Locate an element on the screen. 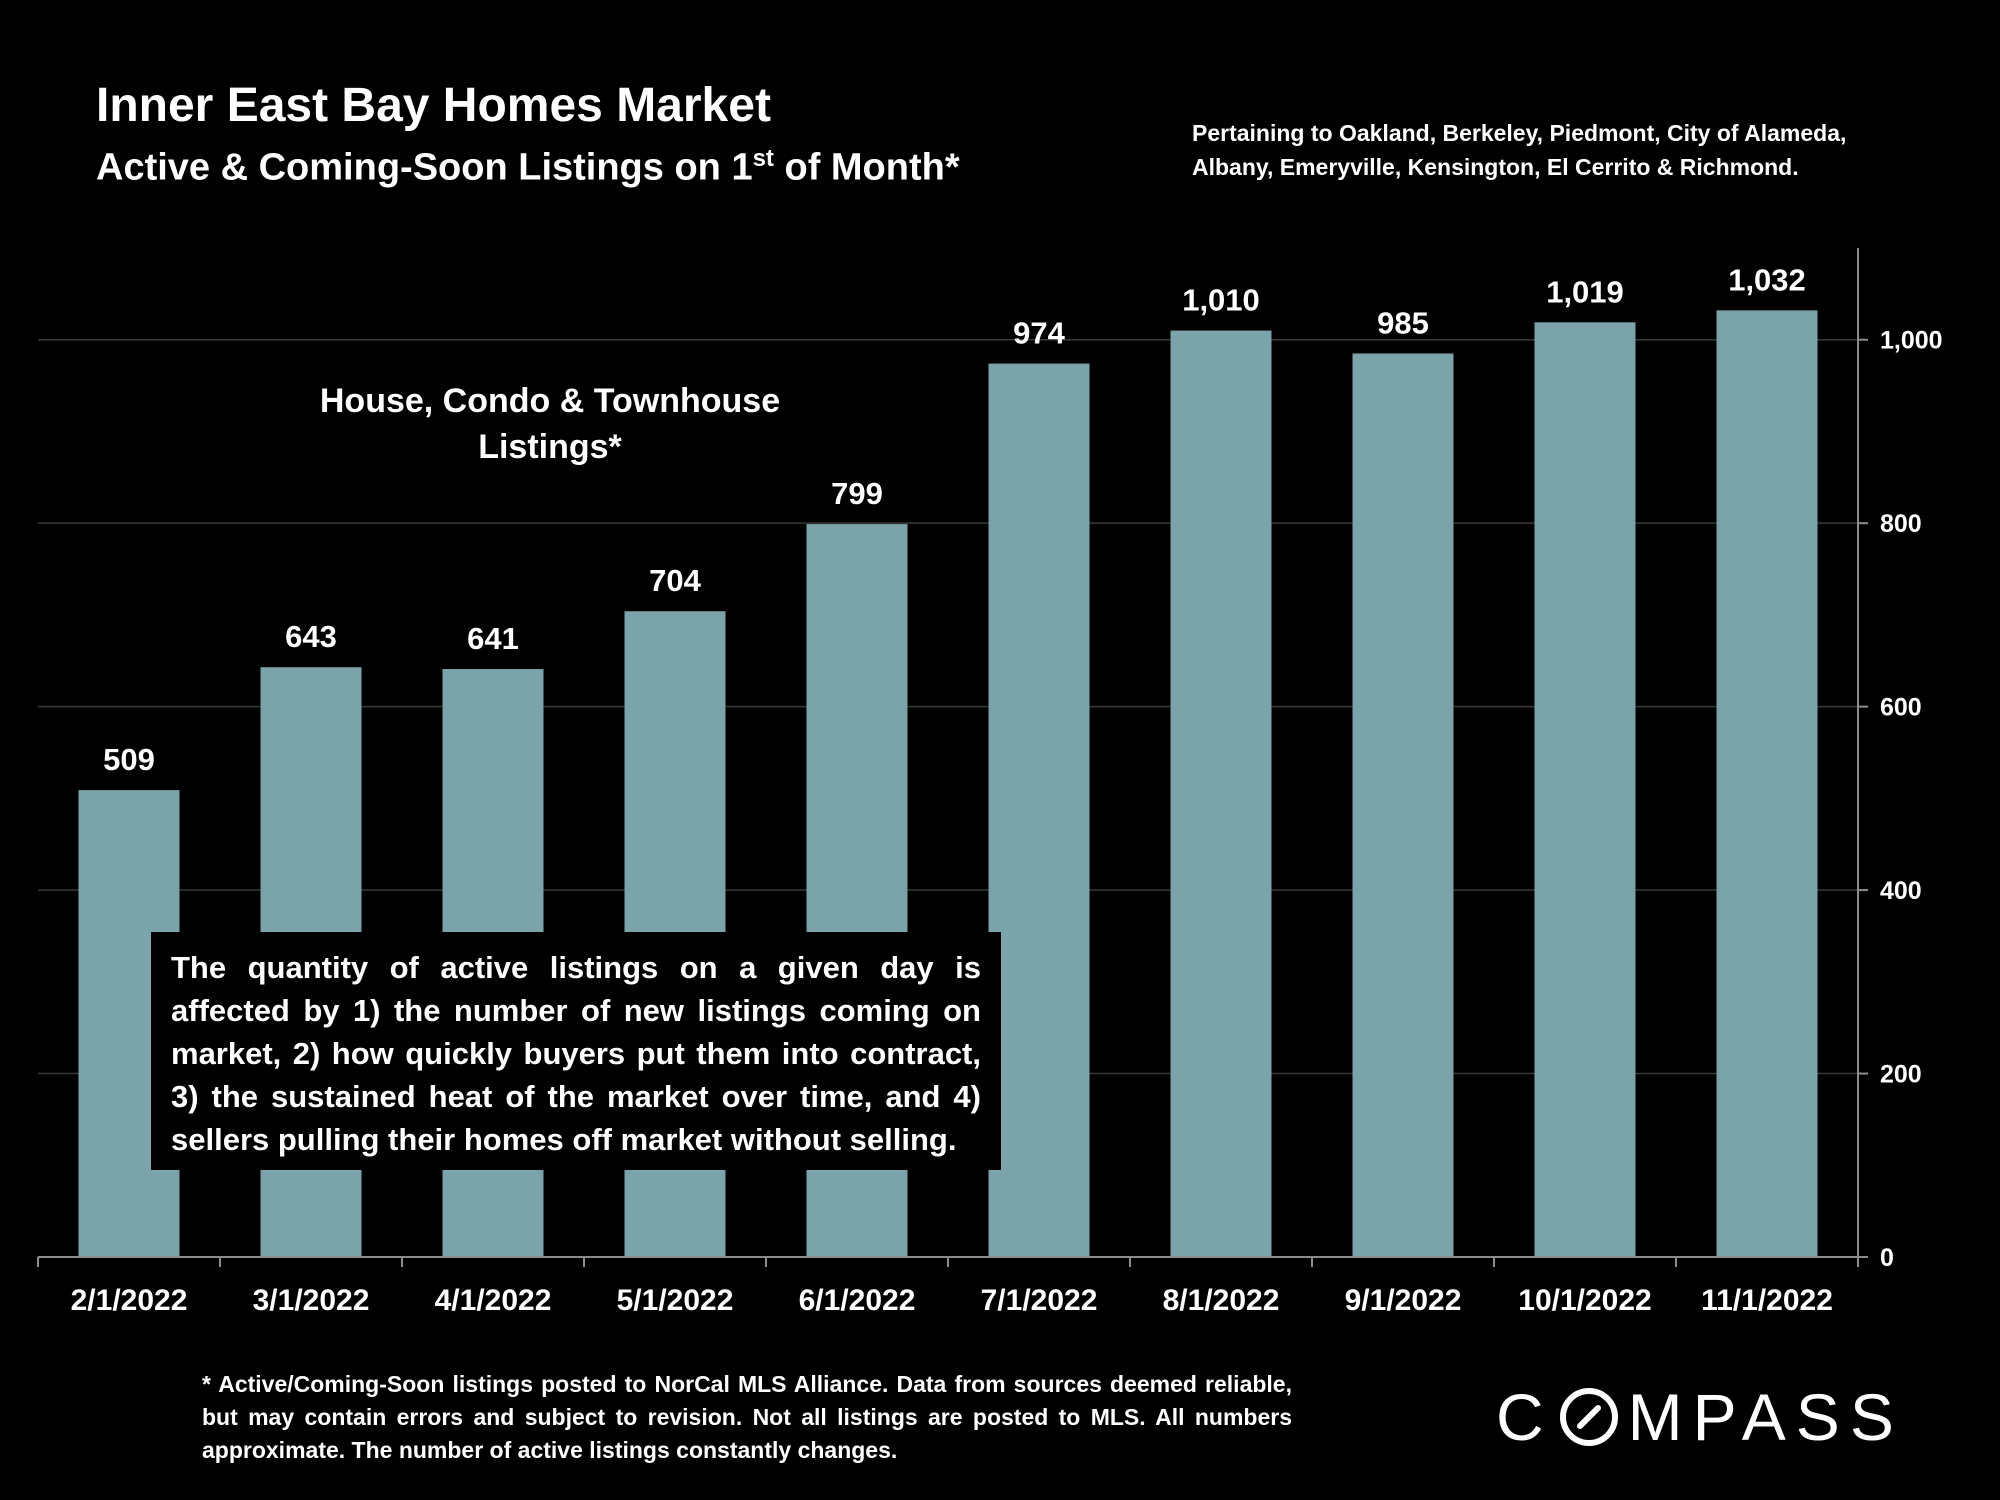  x-tick-label: 5/1/2022 is located at coordinates (675, 1300).